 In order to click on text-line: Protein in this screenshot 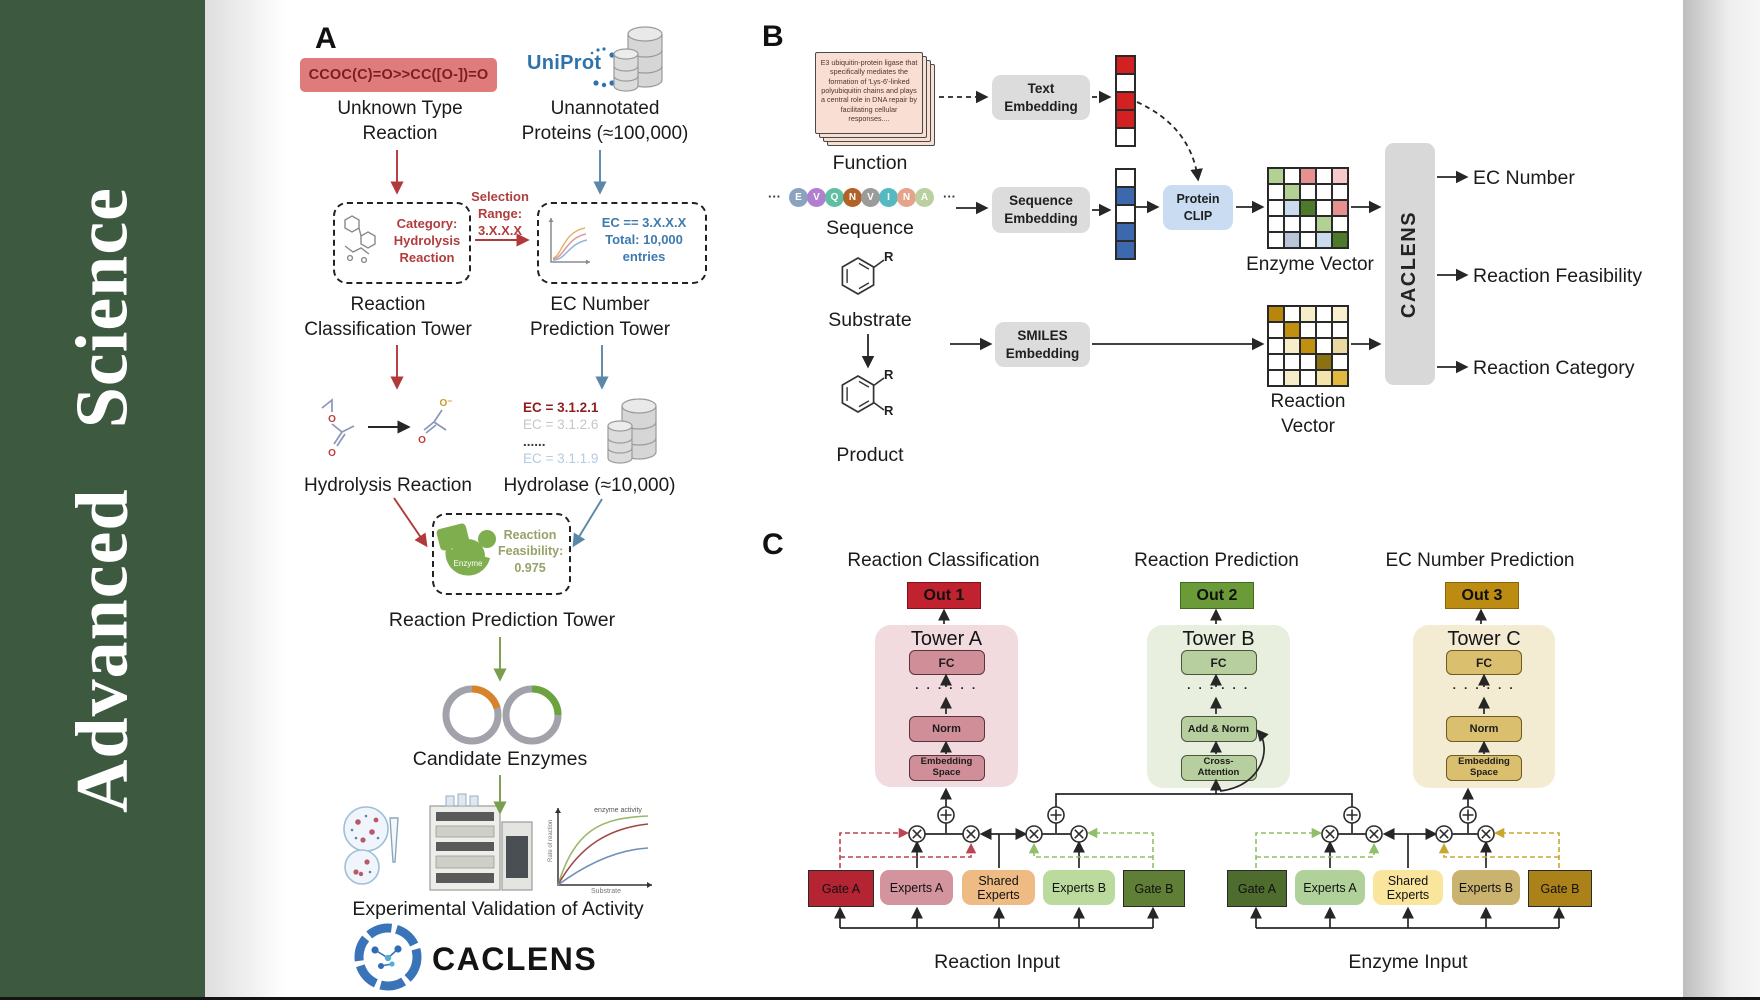, I will do `click(1198, 199)`.